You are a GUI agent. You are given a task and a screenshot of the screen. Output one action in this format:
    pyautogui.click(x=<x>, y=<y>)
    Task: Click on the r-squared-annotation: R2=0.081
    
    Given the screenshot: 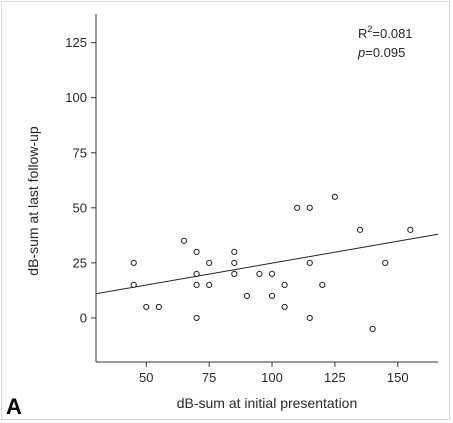 What is the action you would take?
    pyautogui.click(x=385, y=32)
    